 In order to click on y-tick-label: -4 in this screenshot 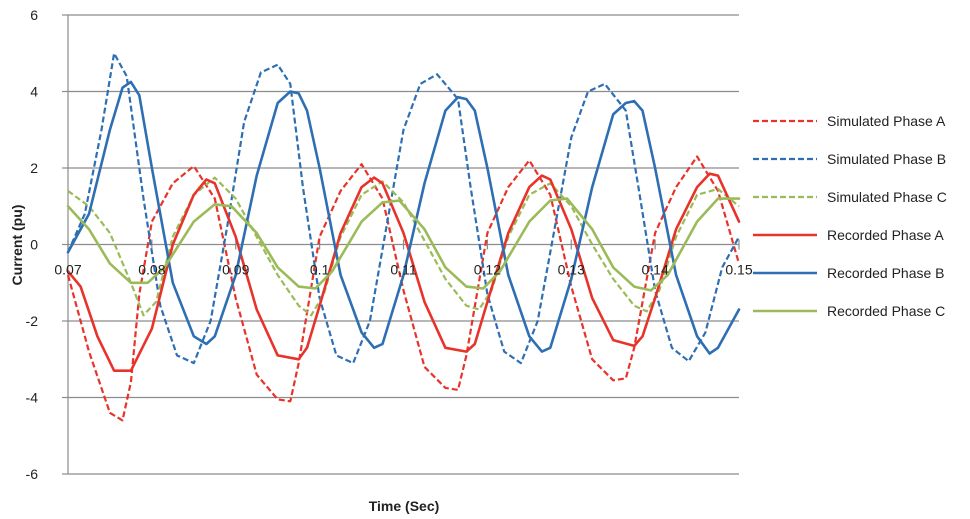, I will do `click(32, 398)`.